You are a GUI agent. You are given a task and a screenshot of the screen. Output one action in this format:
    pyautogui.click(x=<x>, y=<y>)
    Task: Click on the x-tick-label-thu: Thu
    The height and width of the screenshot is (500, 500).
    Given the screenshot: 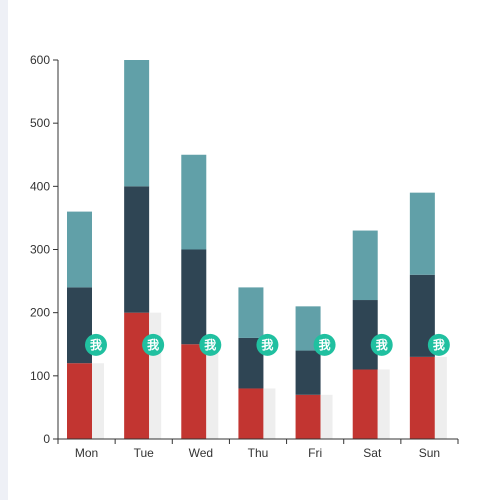 What is the action you would take?
    pyautogui.click(x=258, y=453)
    